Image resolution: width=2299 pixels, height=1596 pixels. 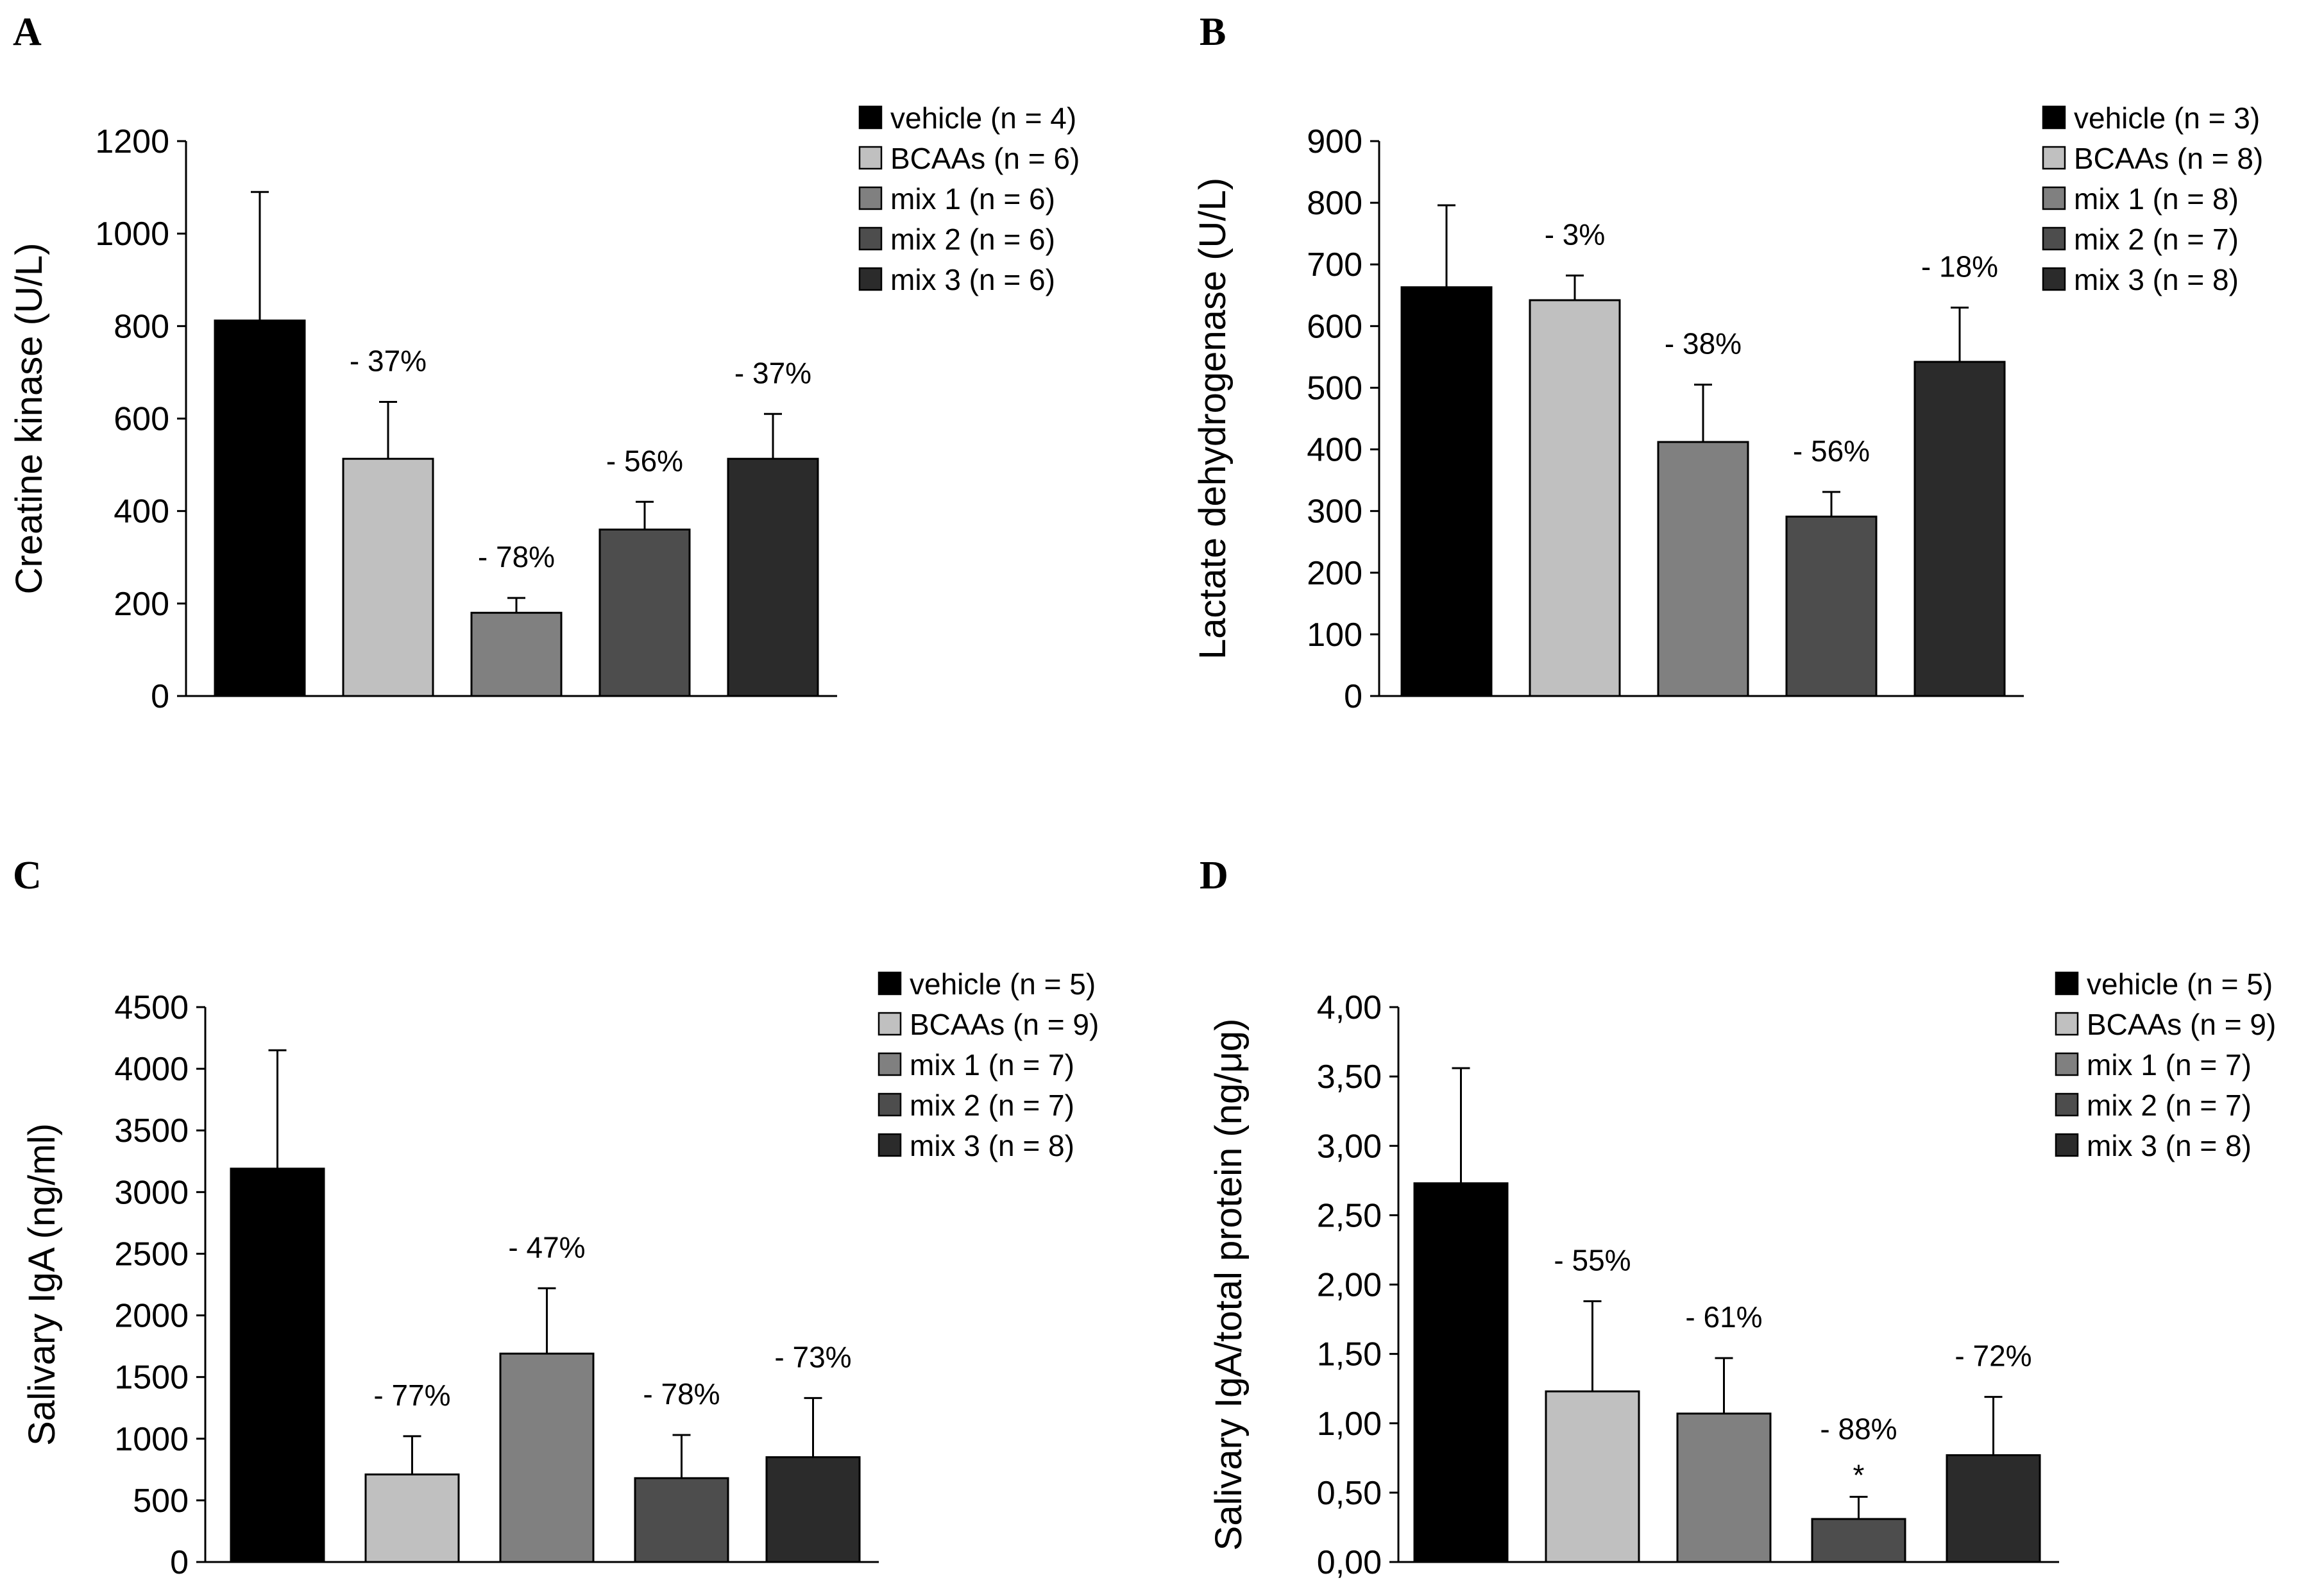 What do you see at coordinates (1335, 388) in the screenshot?
I see `y-tick-label: 500` at bounding box center [1335, 388].